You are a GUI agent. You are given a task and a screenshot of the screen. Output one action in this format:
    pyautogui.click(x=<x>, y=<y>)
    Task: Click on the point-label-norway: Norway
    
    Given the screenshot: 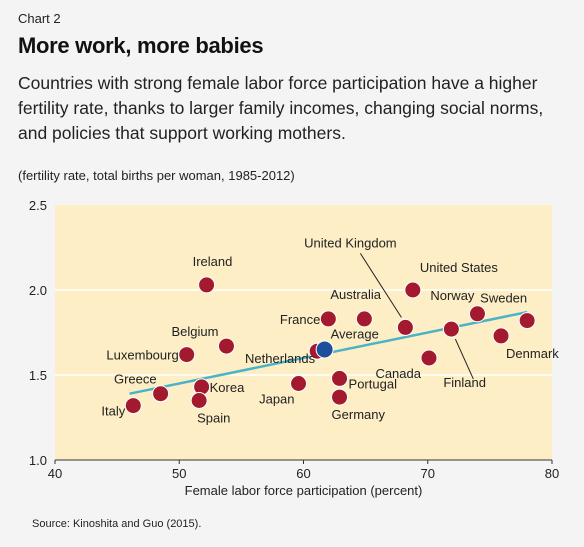 What is the action you would take?
    pyautogui.click(x=452, y=295)
    